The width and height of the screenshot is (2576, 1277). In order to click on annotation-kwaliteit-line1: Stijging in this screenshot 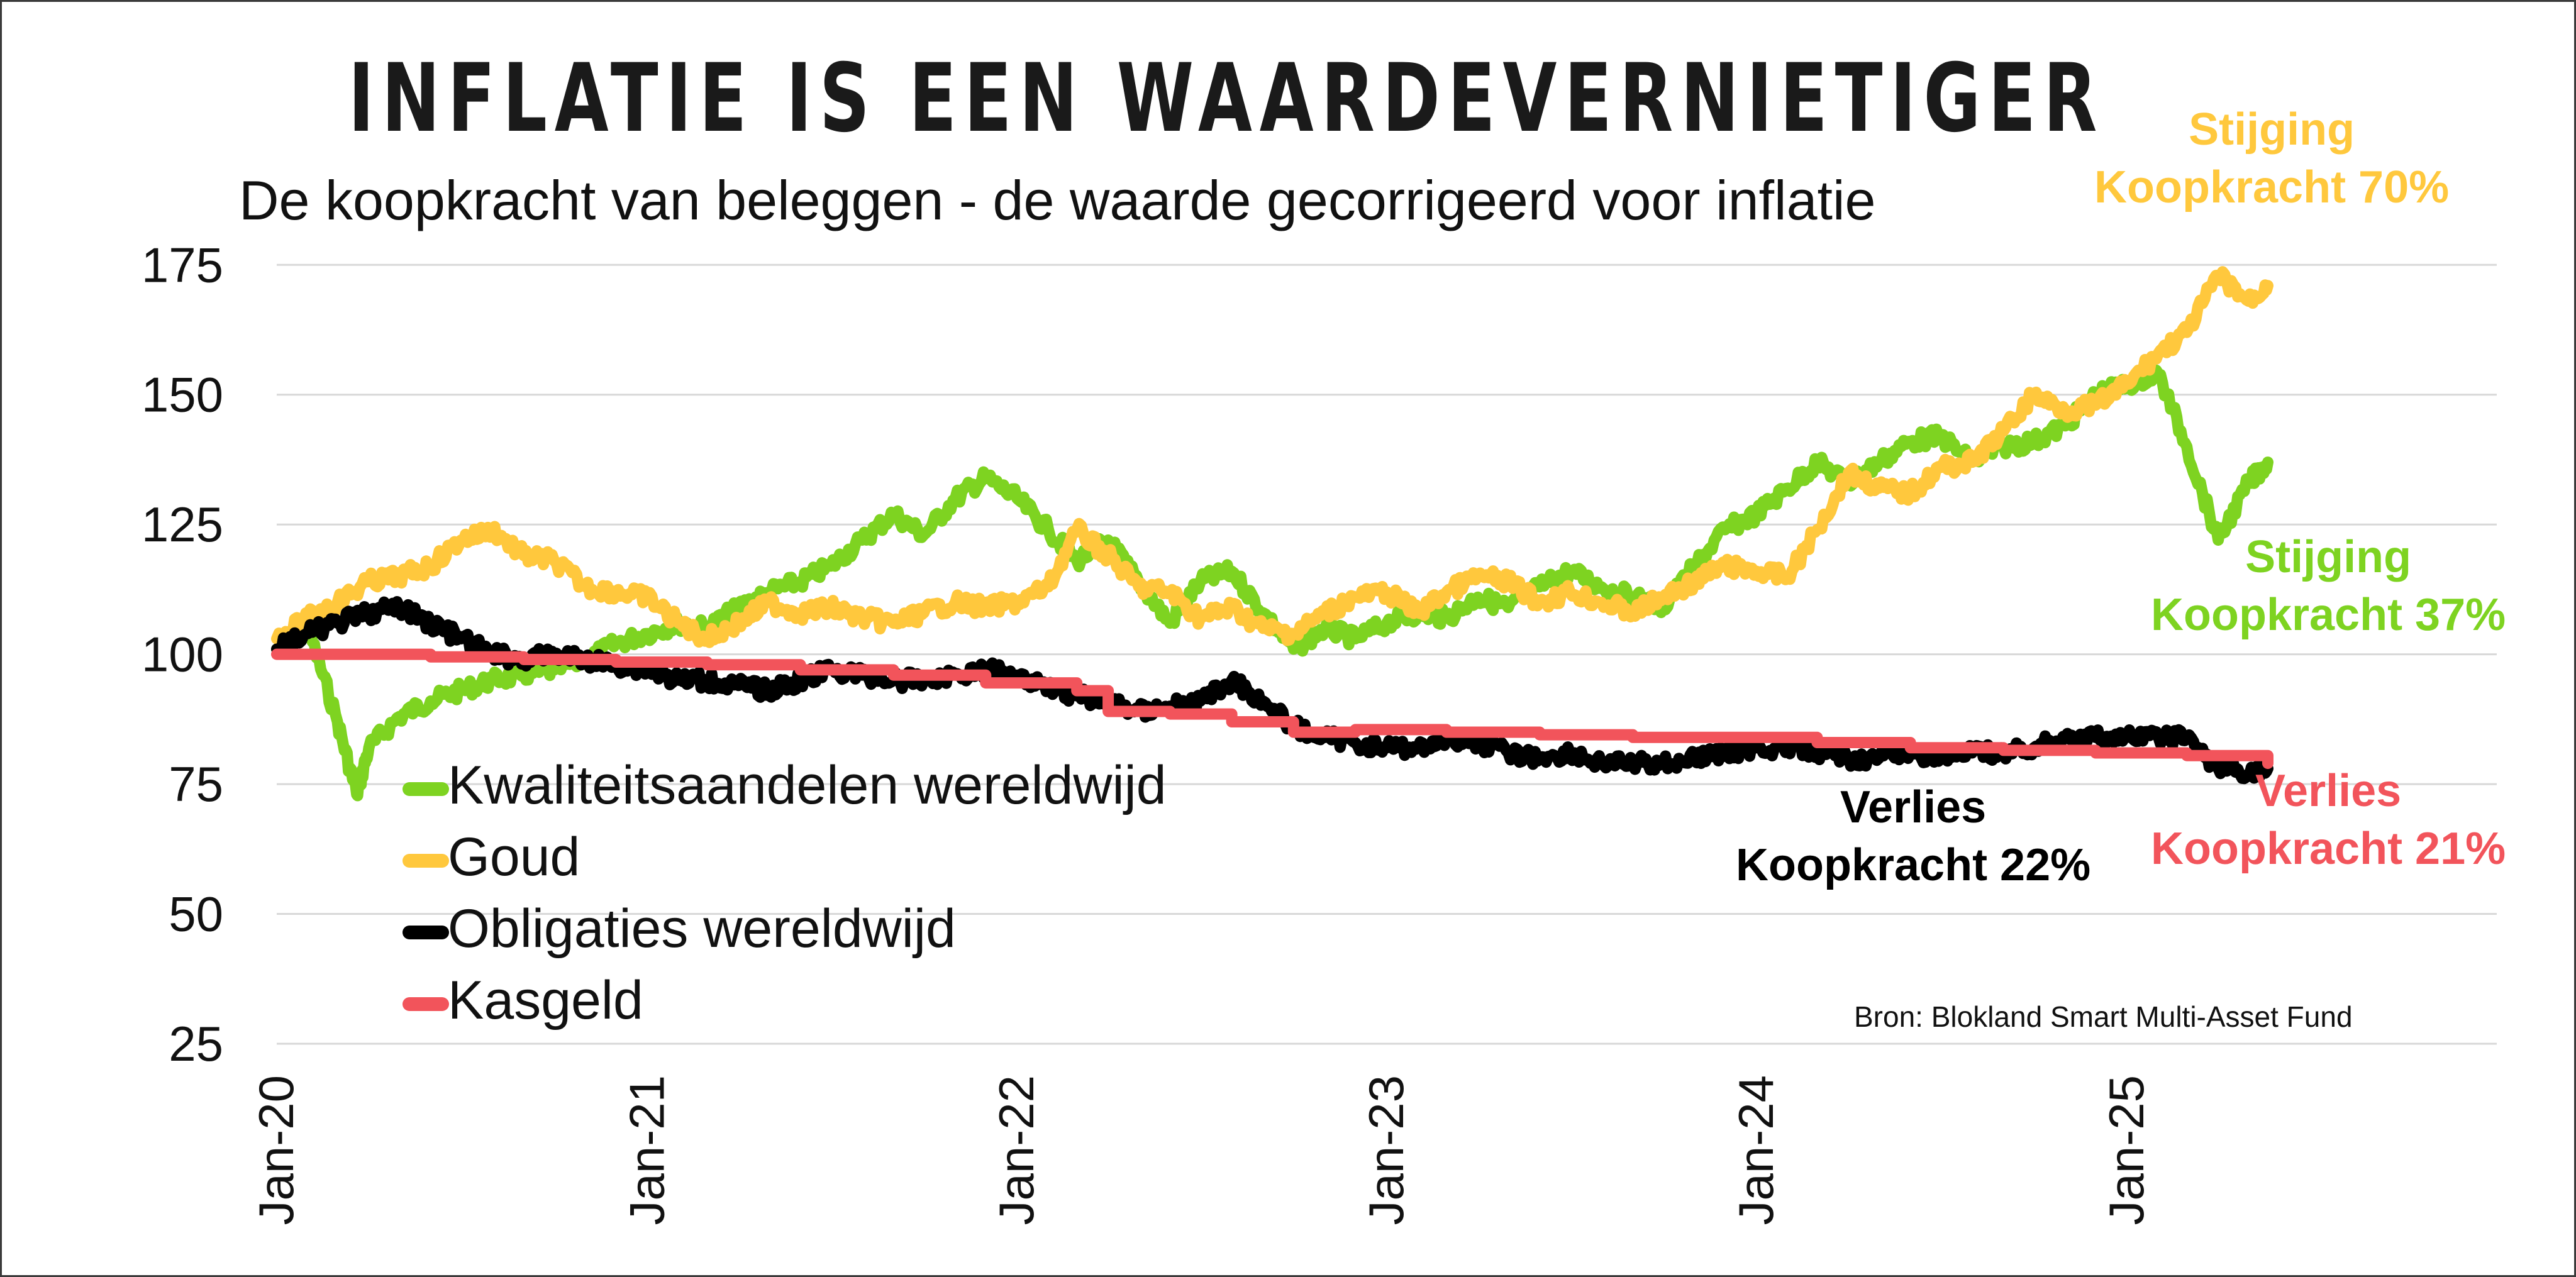, I will do `click(2328, 557)`.